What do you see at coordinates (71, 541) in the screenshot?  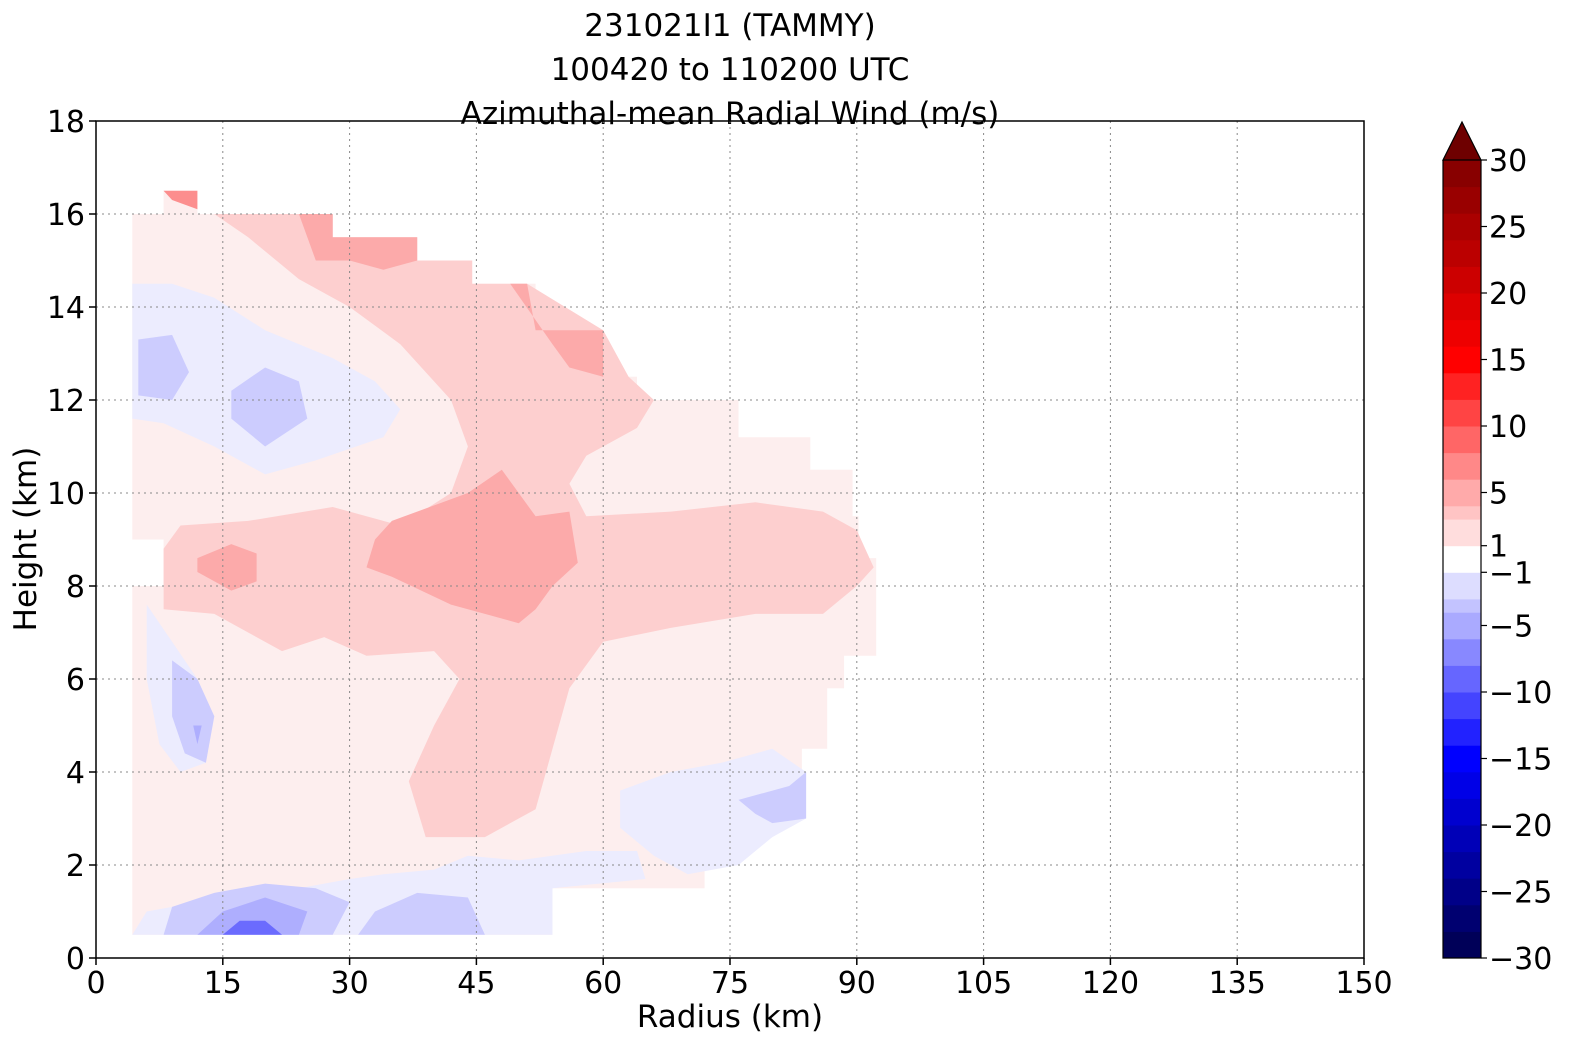 I see `y-axis: 0 2 4 6 8 10 12 14 16 18` at bounding box center [71, 541].